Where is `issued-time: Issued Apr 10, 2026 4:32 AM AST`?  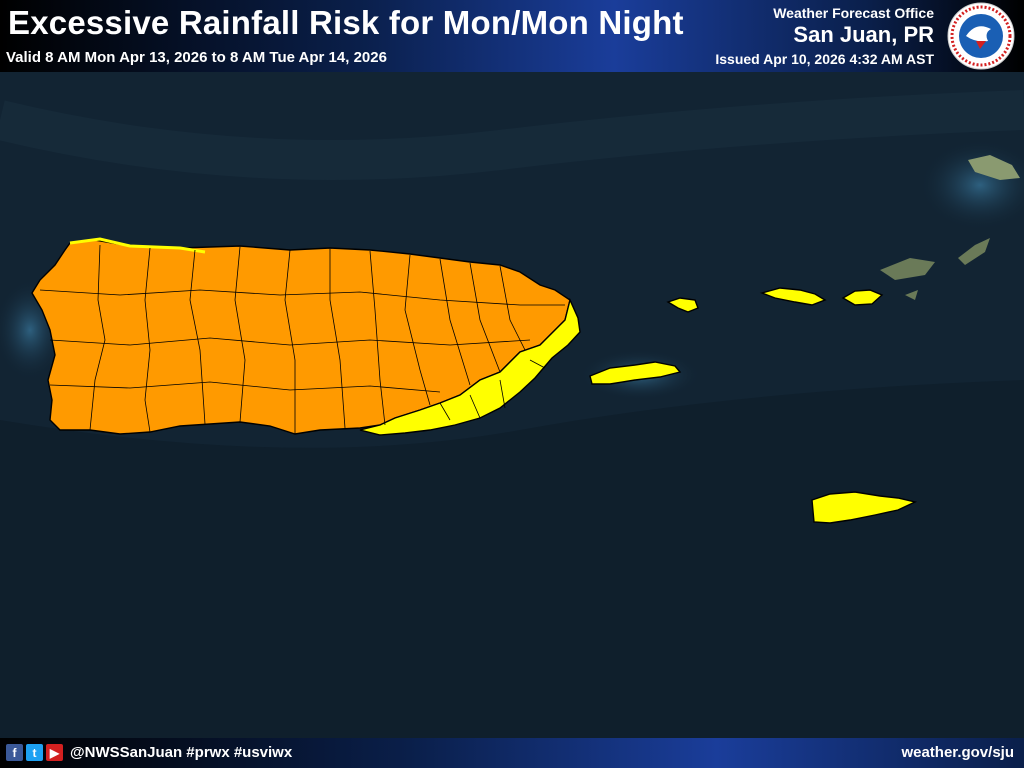 issued-time: Issued Apr 10, 2026 4:32 AM AST is located at coordinates (824, 59).